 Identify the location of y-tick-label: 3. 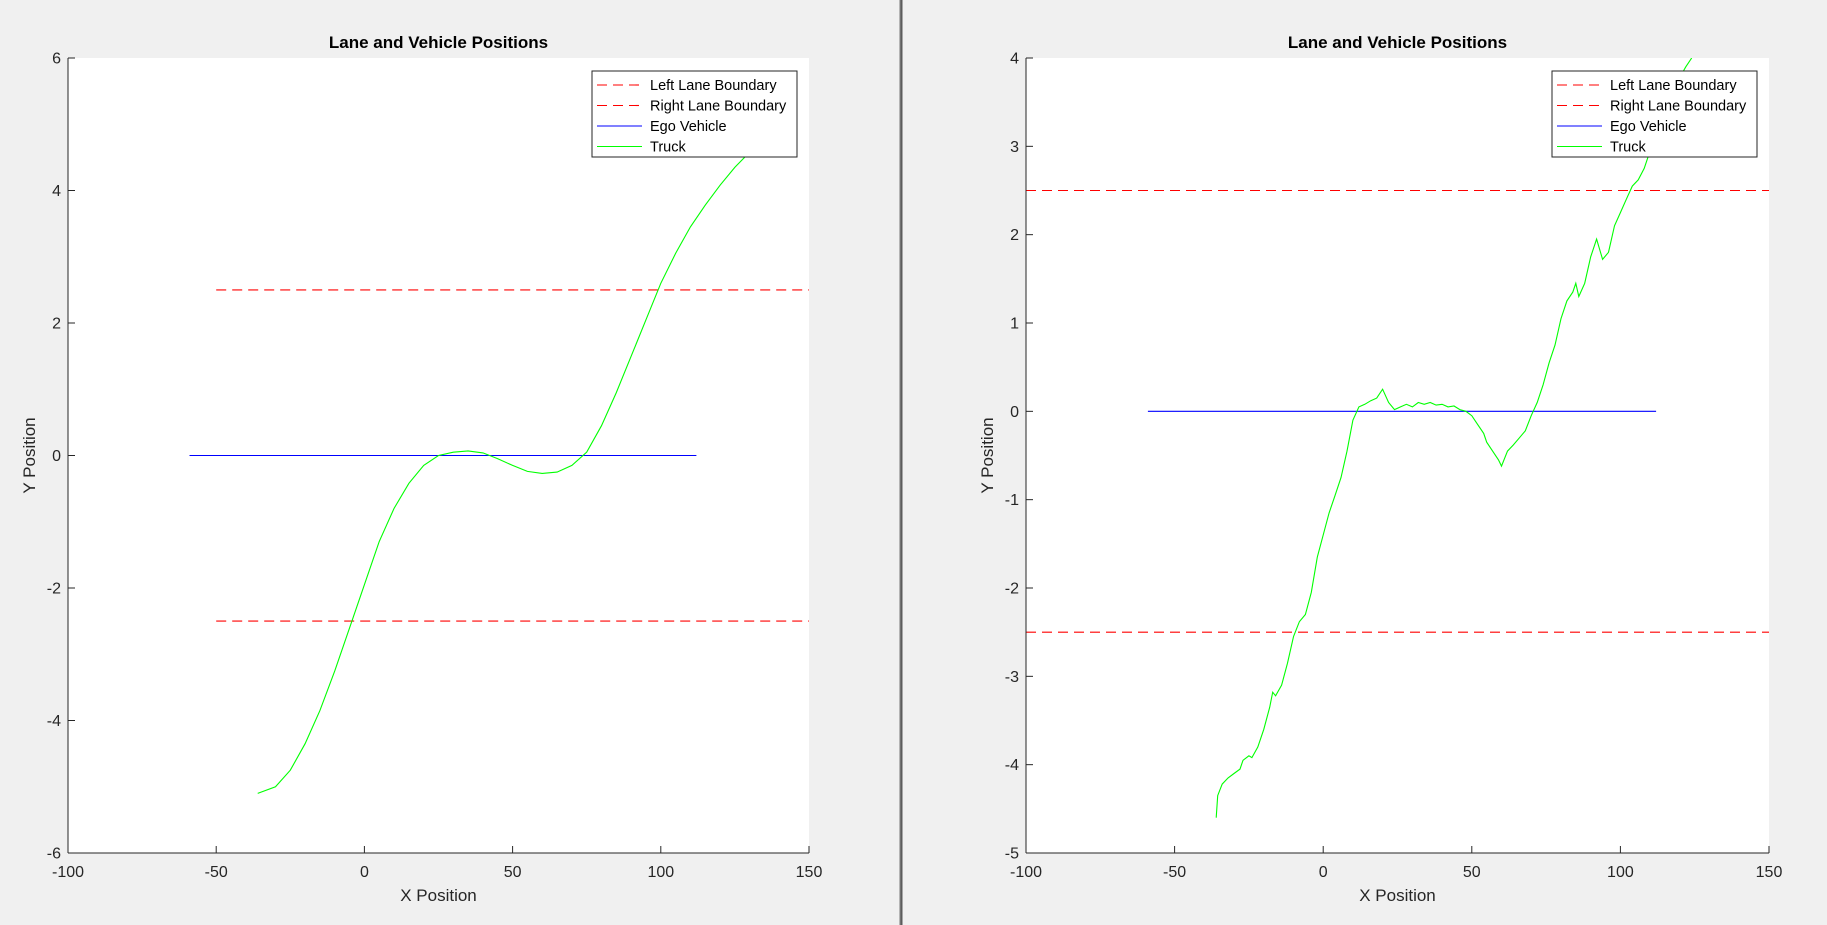
(1014, 147).